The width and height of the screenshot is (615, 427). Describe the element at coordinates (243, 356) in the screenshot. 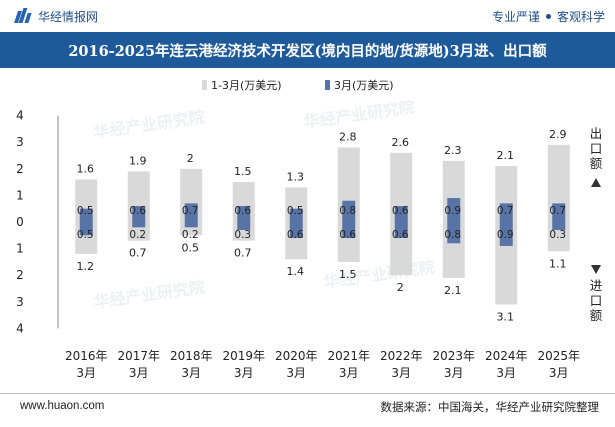

I see `x-tick-label-year: 2019年` at that location.